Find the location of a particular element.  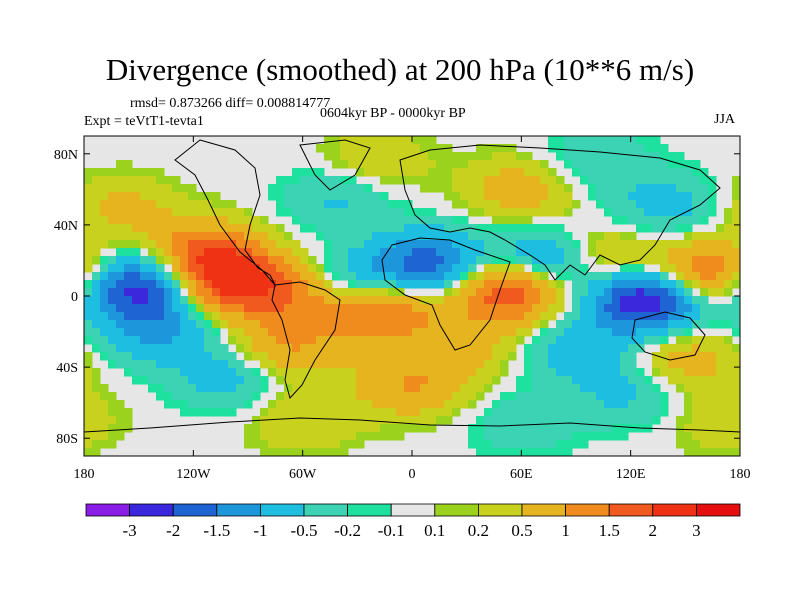

colorbar-label: -0.2 is located at coordinates (347, 530).